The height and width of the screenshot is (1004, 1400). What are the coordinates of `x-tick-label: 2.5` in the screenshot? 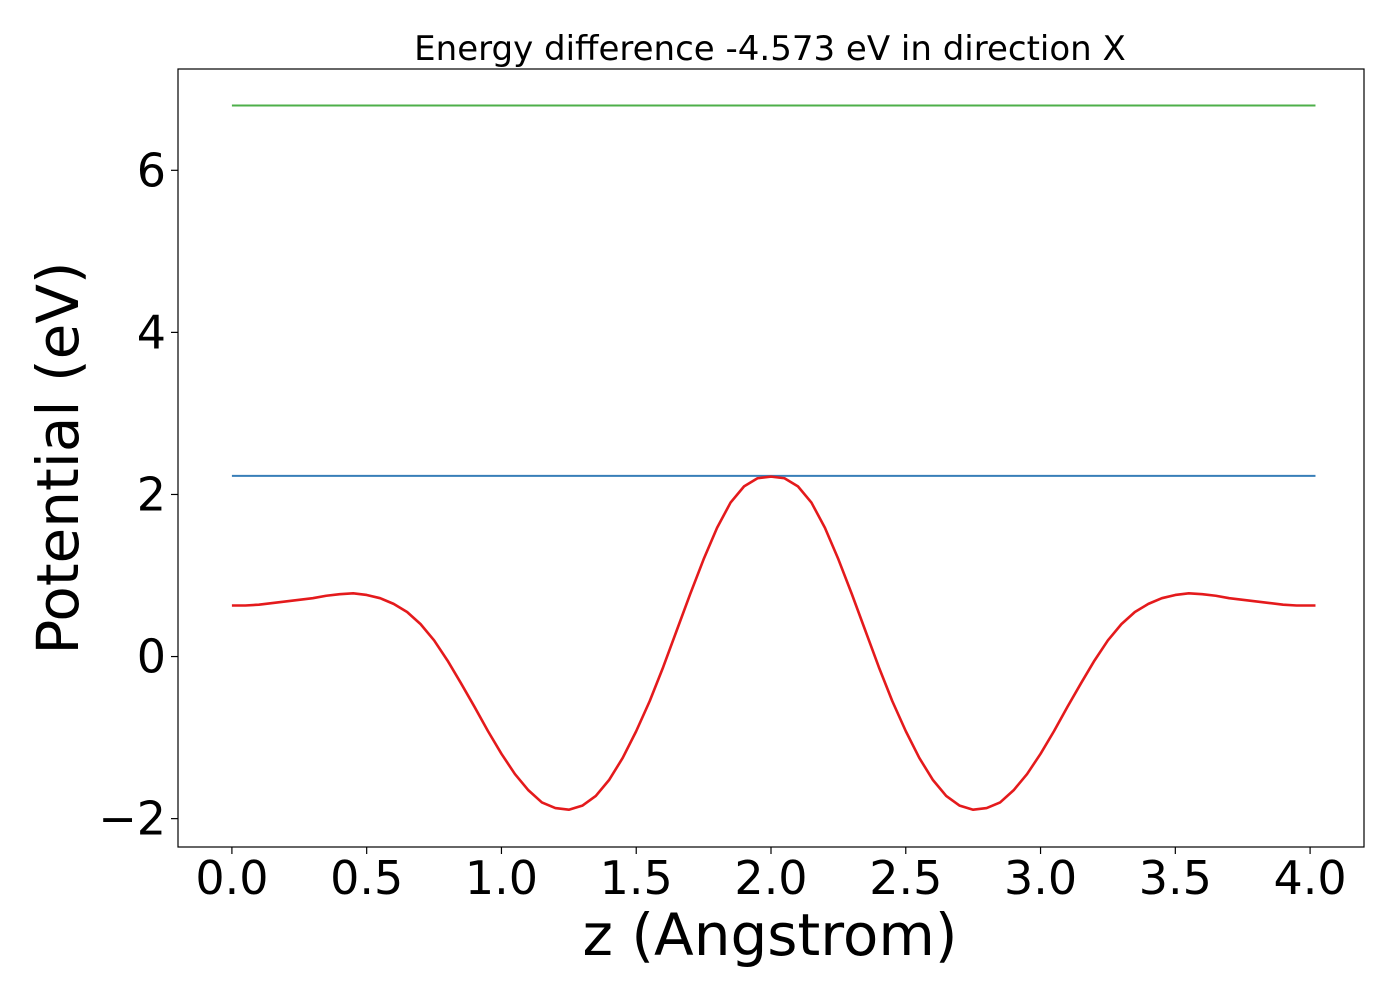 It's located at (905, 878).